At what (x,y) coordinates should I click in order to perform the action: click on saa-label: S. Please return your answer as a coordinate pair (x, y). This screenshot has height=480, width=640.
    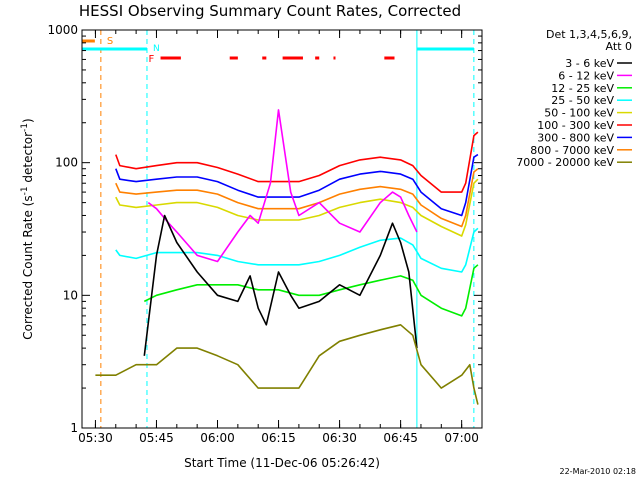
    Looking at the image, I should click on (110, 41).